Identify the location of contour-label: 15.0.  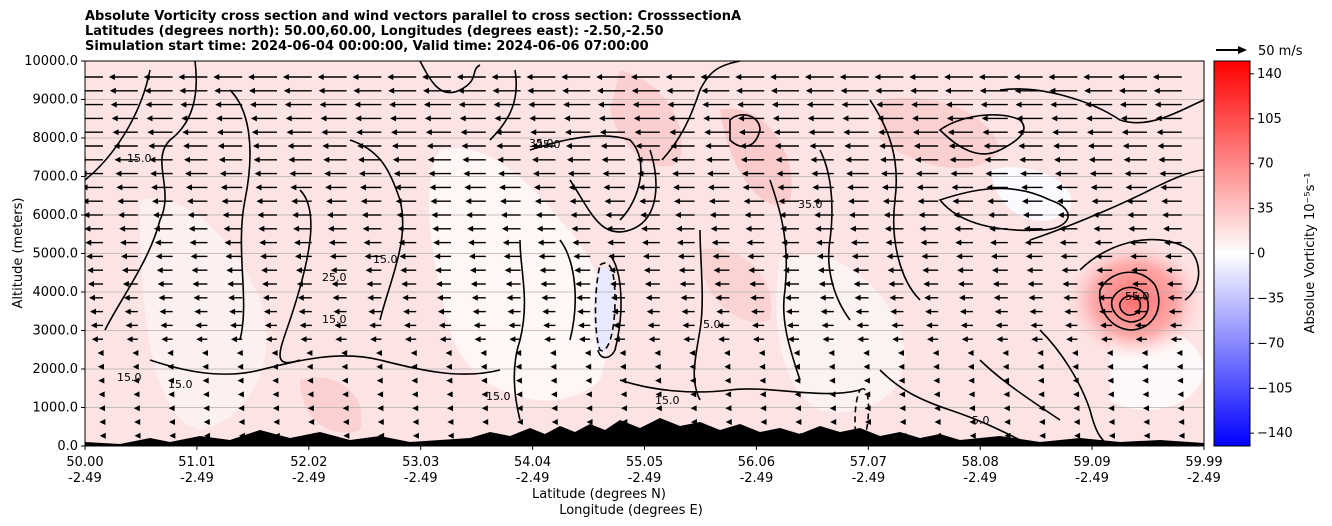
(129, 377).